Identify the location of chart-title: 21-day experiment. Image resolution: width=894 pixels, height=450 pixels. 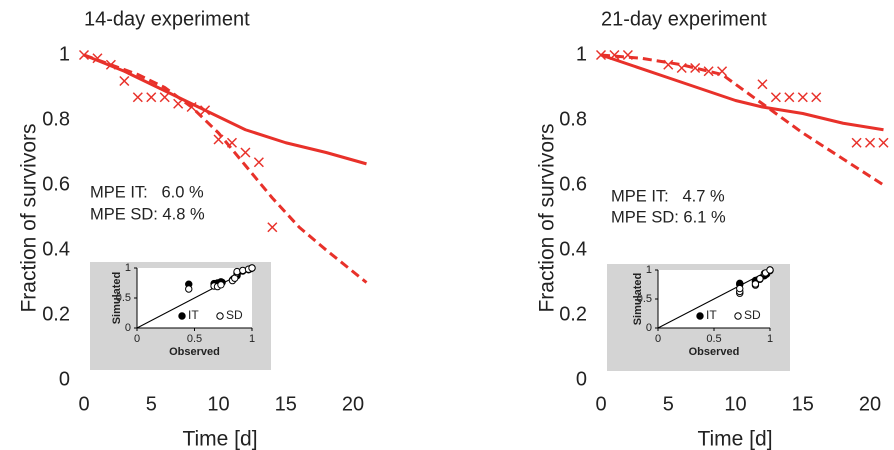
(684, 19).